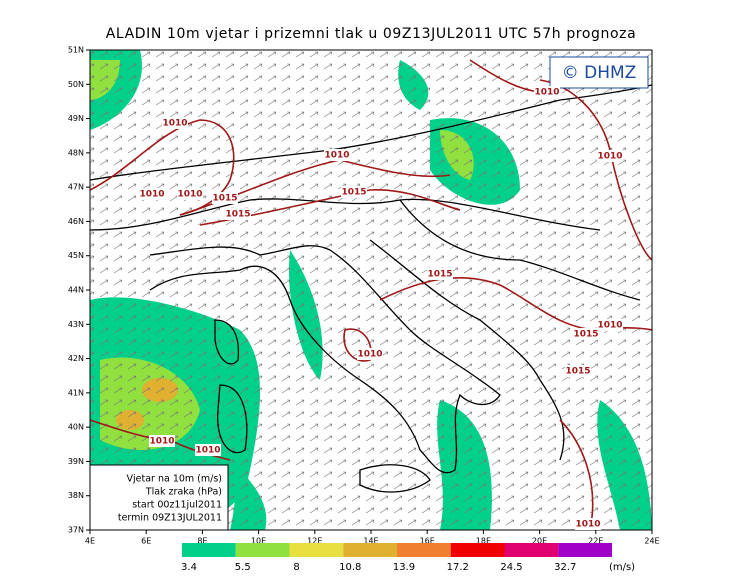 The width and height of the screenshot is (740, 586). Describe the element at coordinates (76, 427) in the screenshot. I see `lat-label: 40N` at that location.